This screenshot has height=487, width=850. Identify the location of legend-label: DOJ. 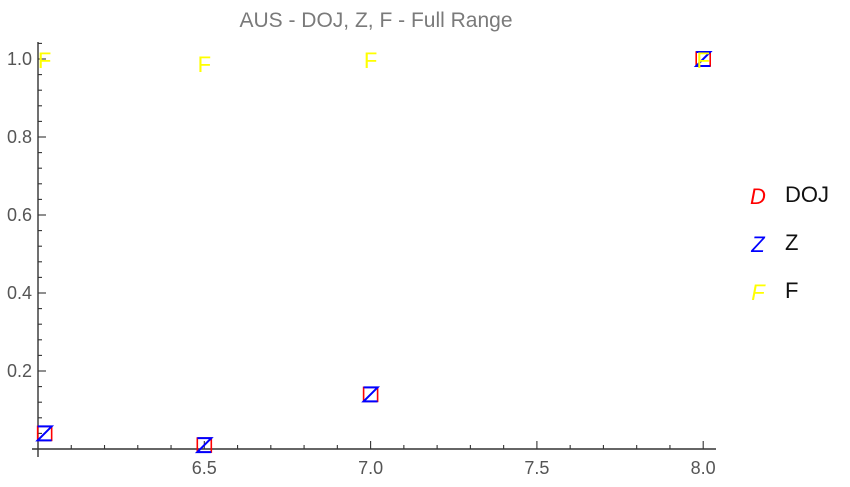
(807, 194).